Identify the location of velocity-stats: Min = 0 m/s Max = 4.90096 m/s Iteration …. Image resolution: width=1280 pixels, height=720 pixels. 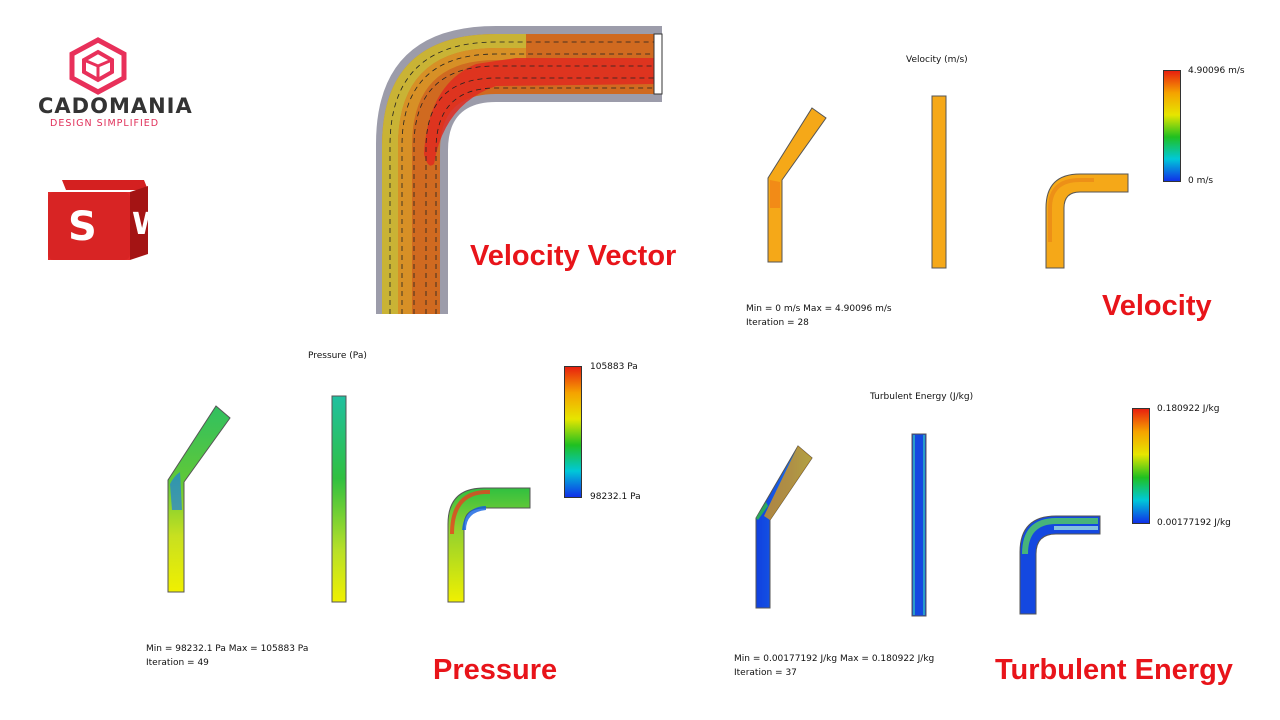
(819, 316).